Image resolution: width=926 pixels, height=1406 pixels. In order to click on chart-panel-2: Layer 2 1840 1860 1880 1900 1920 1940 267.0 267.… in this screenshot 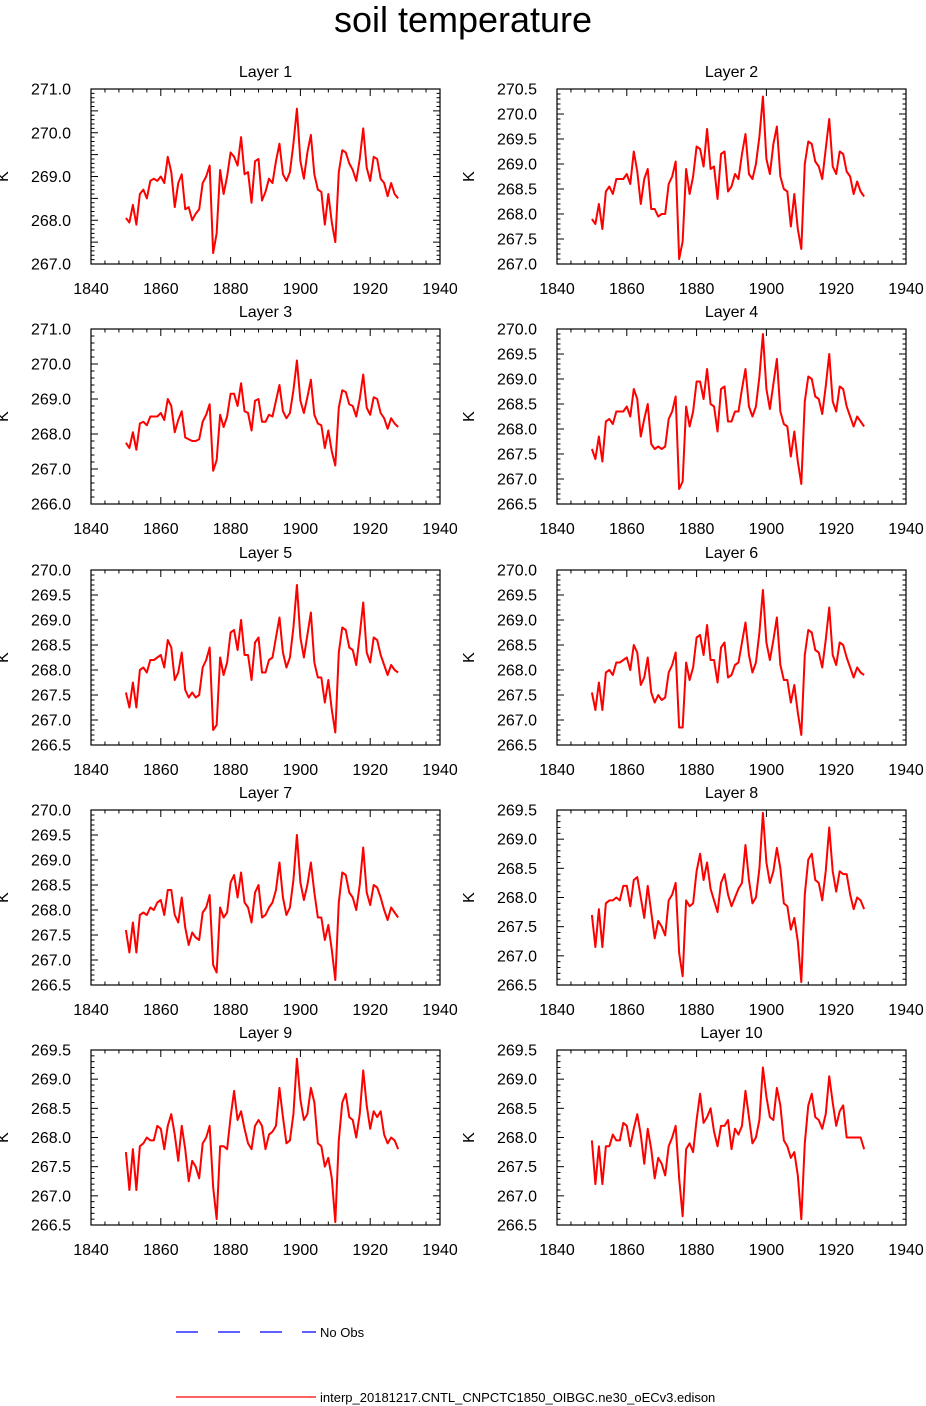, I will do `click(692, 181)`.